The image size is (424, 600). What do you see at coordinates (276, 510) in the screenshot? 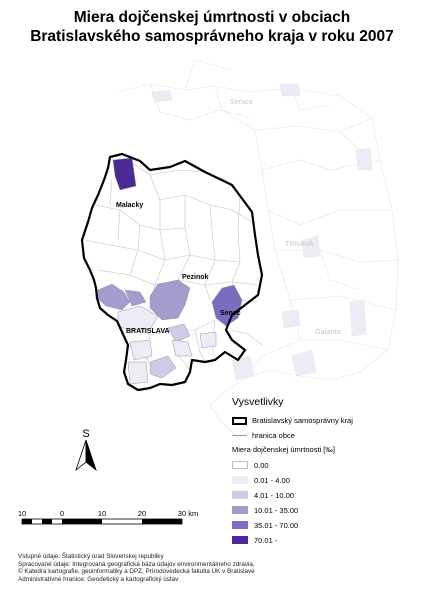
I see `class-label: 10.01 - 35.00` at bounding box center [276, 510].